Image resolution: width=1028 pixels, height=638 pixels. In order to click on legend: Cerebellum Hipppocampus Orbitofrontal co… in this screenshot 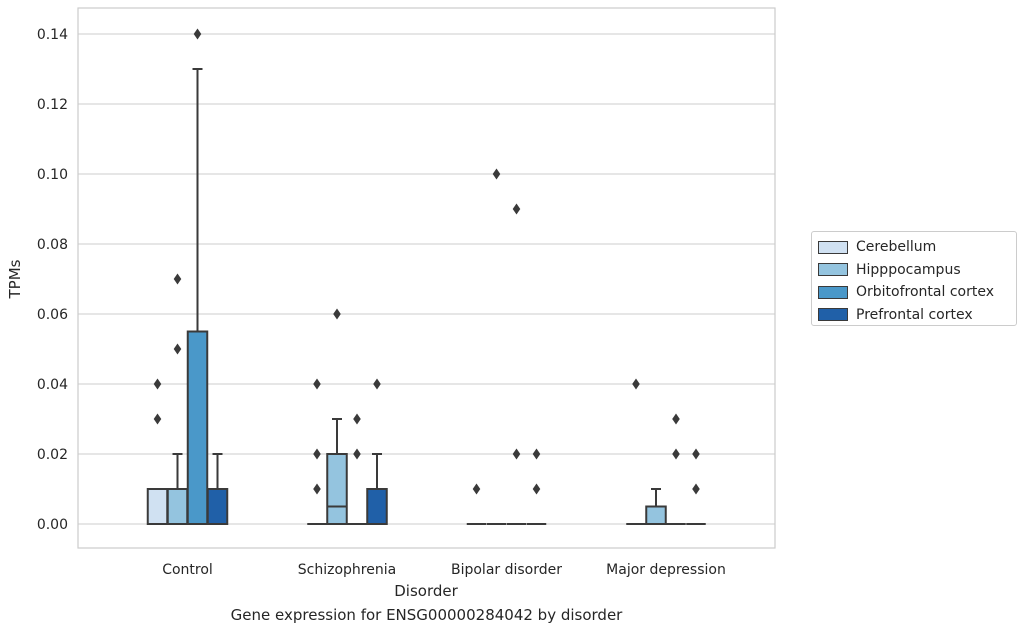, I will do `click(914, 278)`.